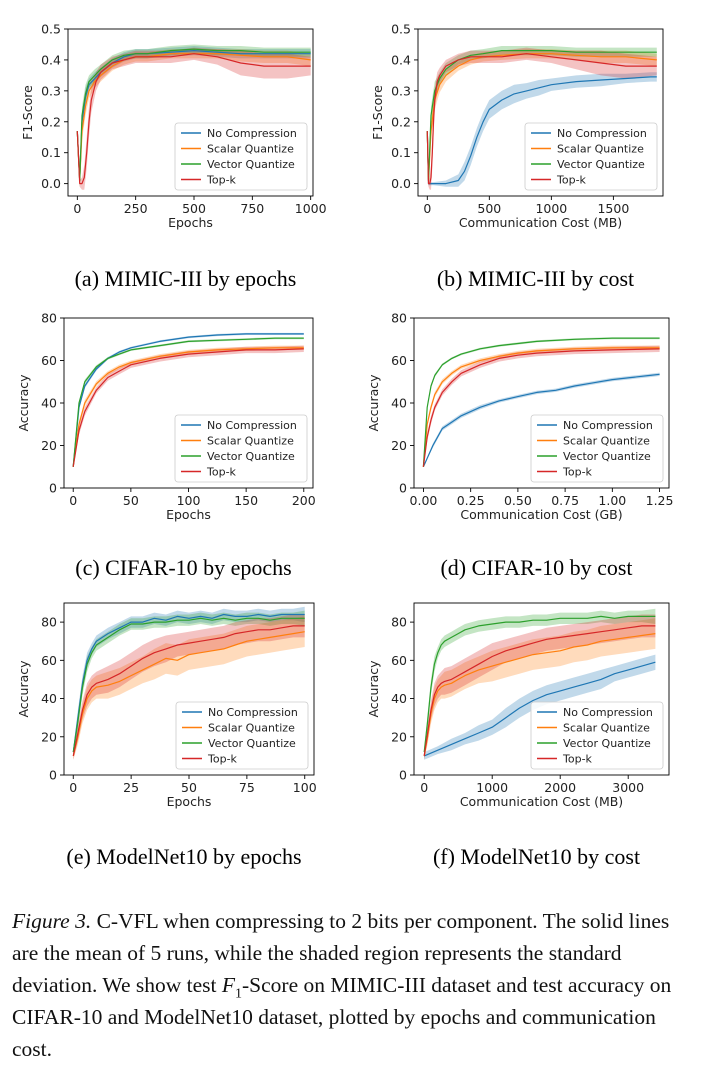  Describe the element at coordinates (541, 514) in the screenshot. I see `x-axis-label: Communication Cost (GB)` at that location.